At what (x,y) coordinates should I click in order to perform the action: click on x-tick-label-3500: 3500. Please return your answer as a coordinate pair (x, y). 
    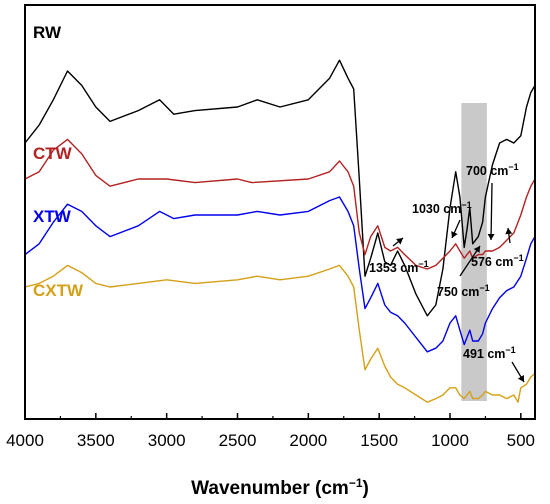
    Looking at the image, I should click on (96, 440).